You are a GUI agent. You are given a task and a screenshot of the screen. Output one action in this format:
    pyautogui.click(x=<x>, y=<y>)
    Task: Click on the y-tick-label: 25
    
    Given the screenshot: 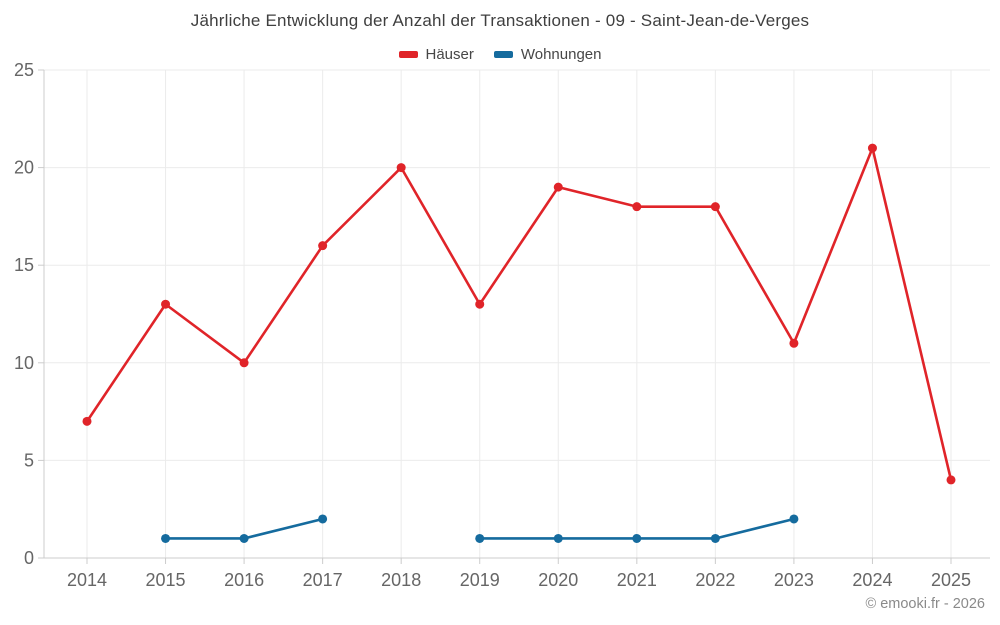 What is the action you would take?
    pyautogui.click(x=24, y=70)
    